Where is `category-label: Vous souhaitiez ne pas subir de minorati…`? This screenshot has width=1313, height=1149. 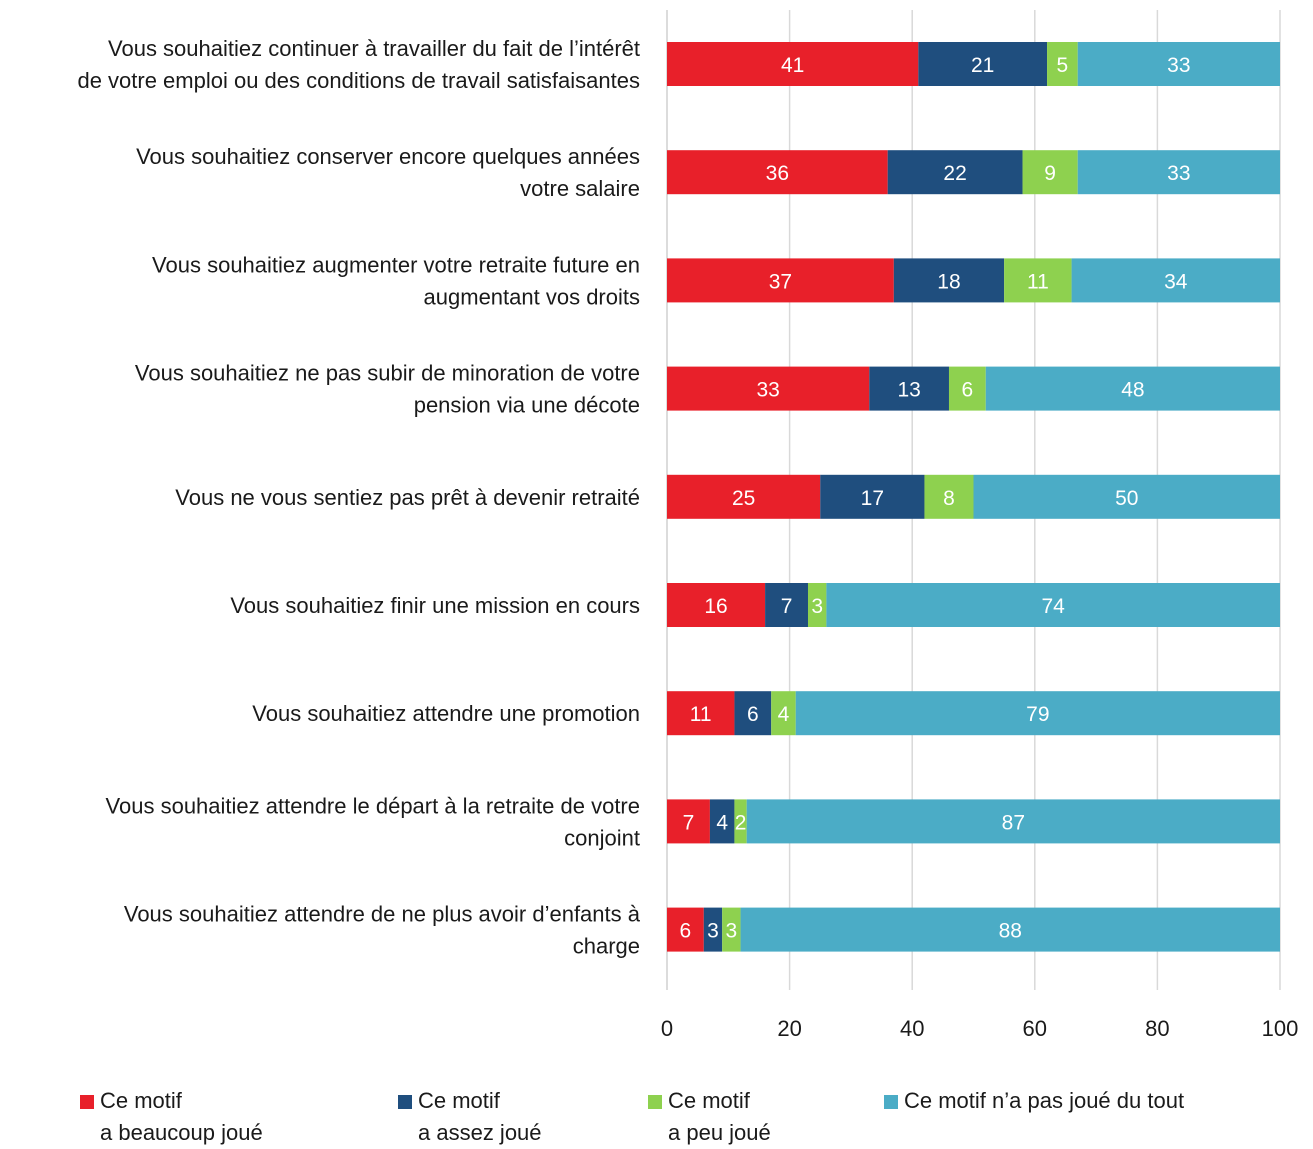
category-label: Vous souhaitiez ne pas subir de minorati… is located at coordinates (387, 389).